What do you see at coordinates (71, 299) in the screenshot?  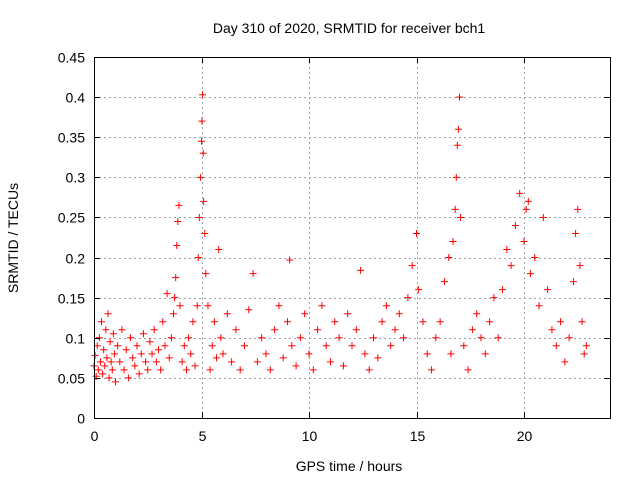 I see `y-tick-label: 0.15` at bounding box center [71, 299].